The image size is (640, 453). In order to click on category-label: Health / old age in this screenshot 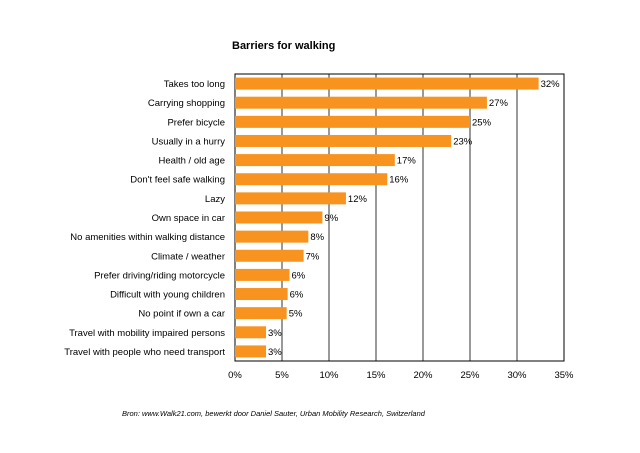, I will do `click(191, 161)`.